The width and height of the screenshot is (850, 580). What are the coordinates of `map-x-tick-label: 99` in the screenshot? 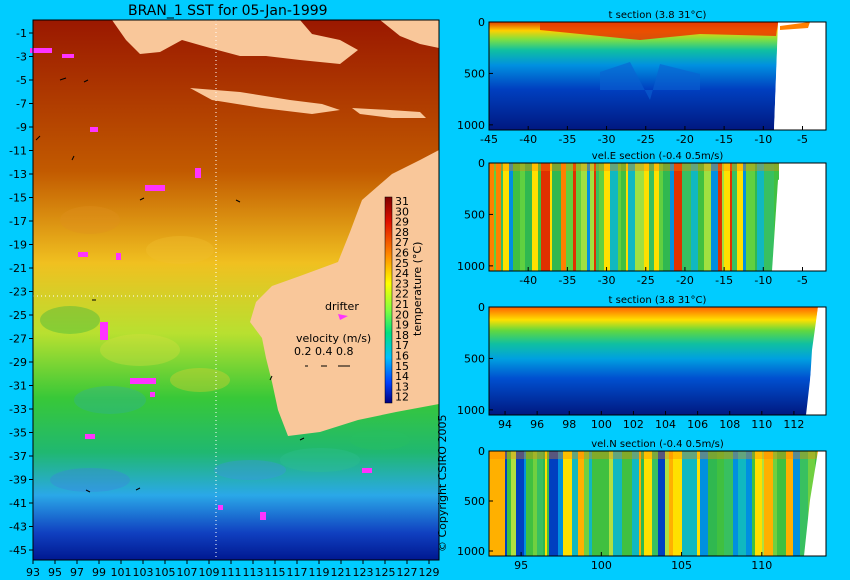 It's located at (99, 572).